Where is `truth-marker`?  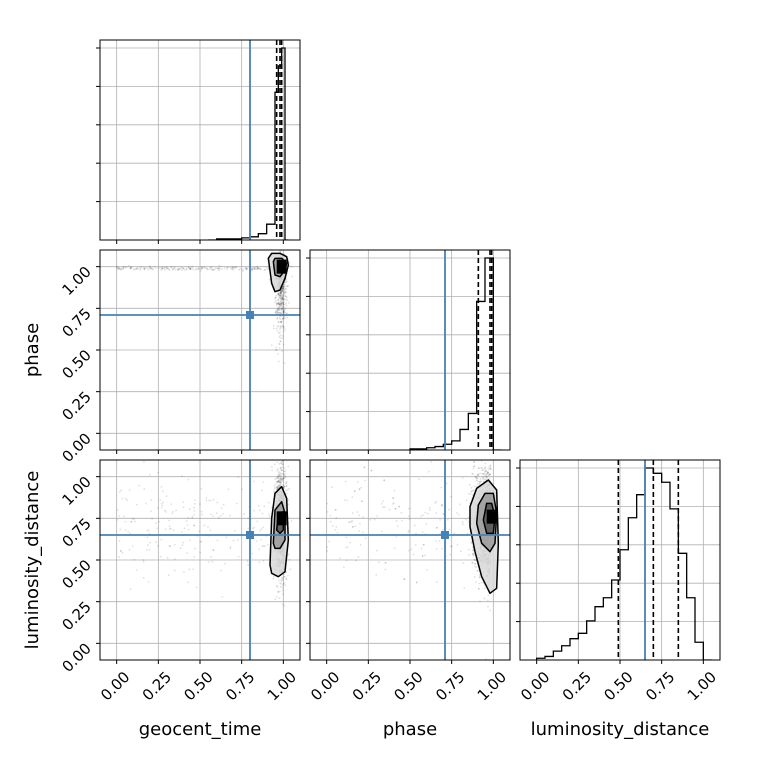
truth-marker is located at coordinates (445, 535).